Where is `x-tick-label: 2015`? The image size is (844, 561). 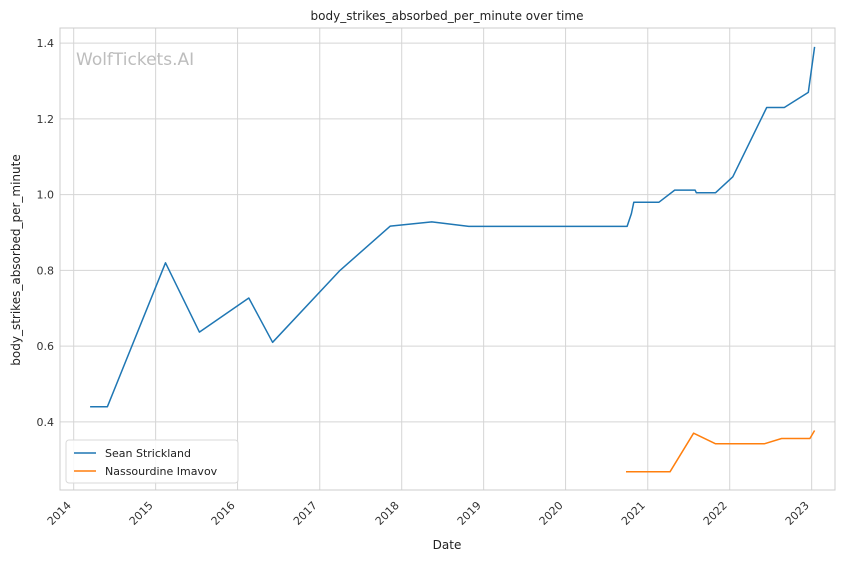 x-tick-label: 2015 is located at coordinates (141, 513).